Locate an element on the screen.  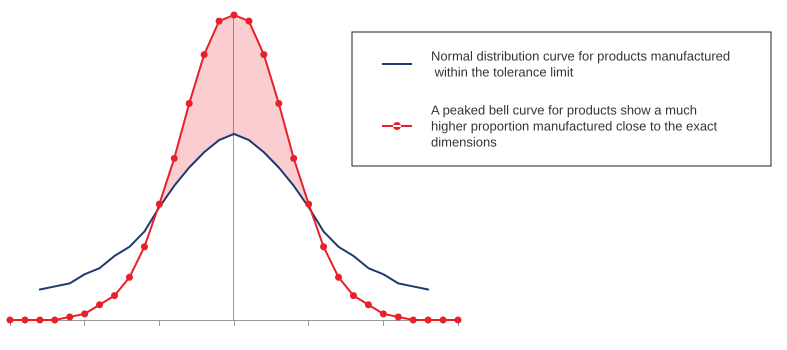
legend-label: Normal distribution curve for products manufactured within the tolerance limit is located at coordinates (580, 64).